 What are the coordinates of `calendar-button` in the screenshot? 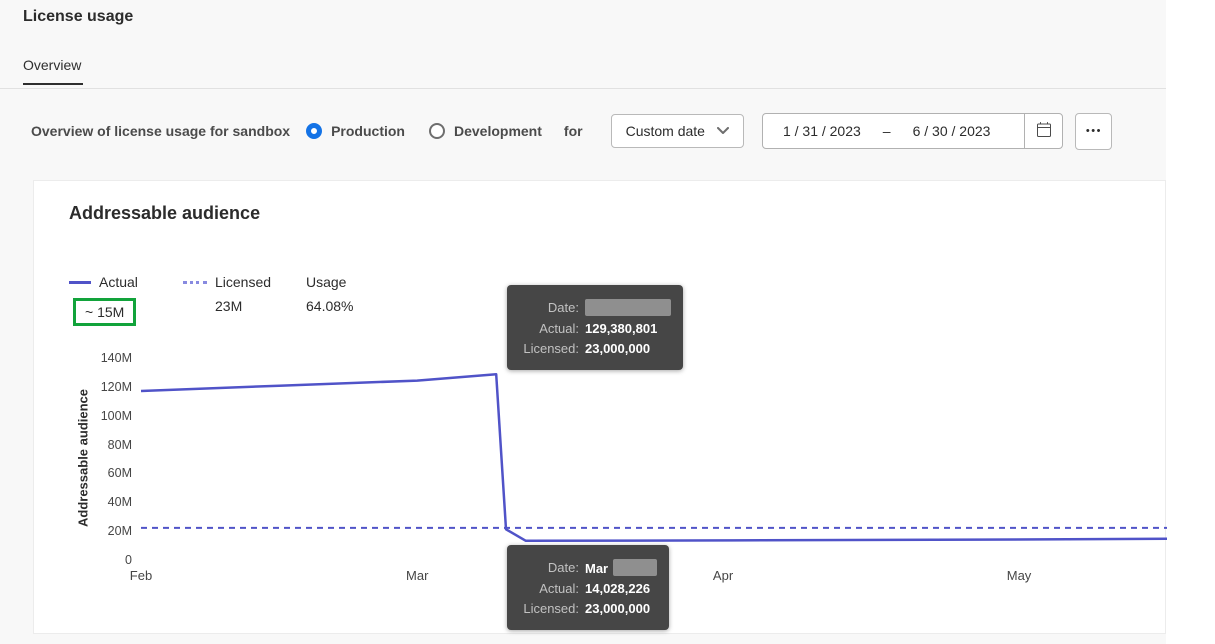 It's located at (1043, 131).